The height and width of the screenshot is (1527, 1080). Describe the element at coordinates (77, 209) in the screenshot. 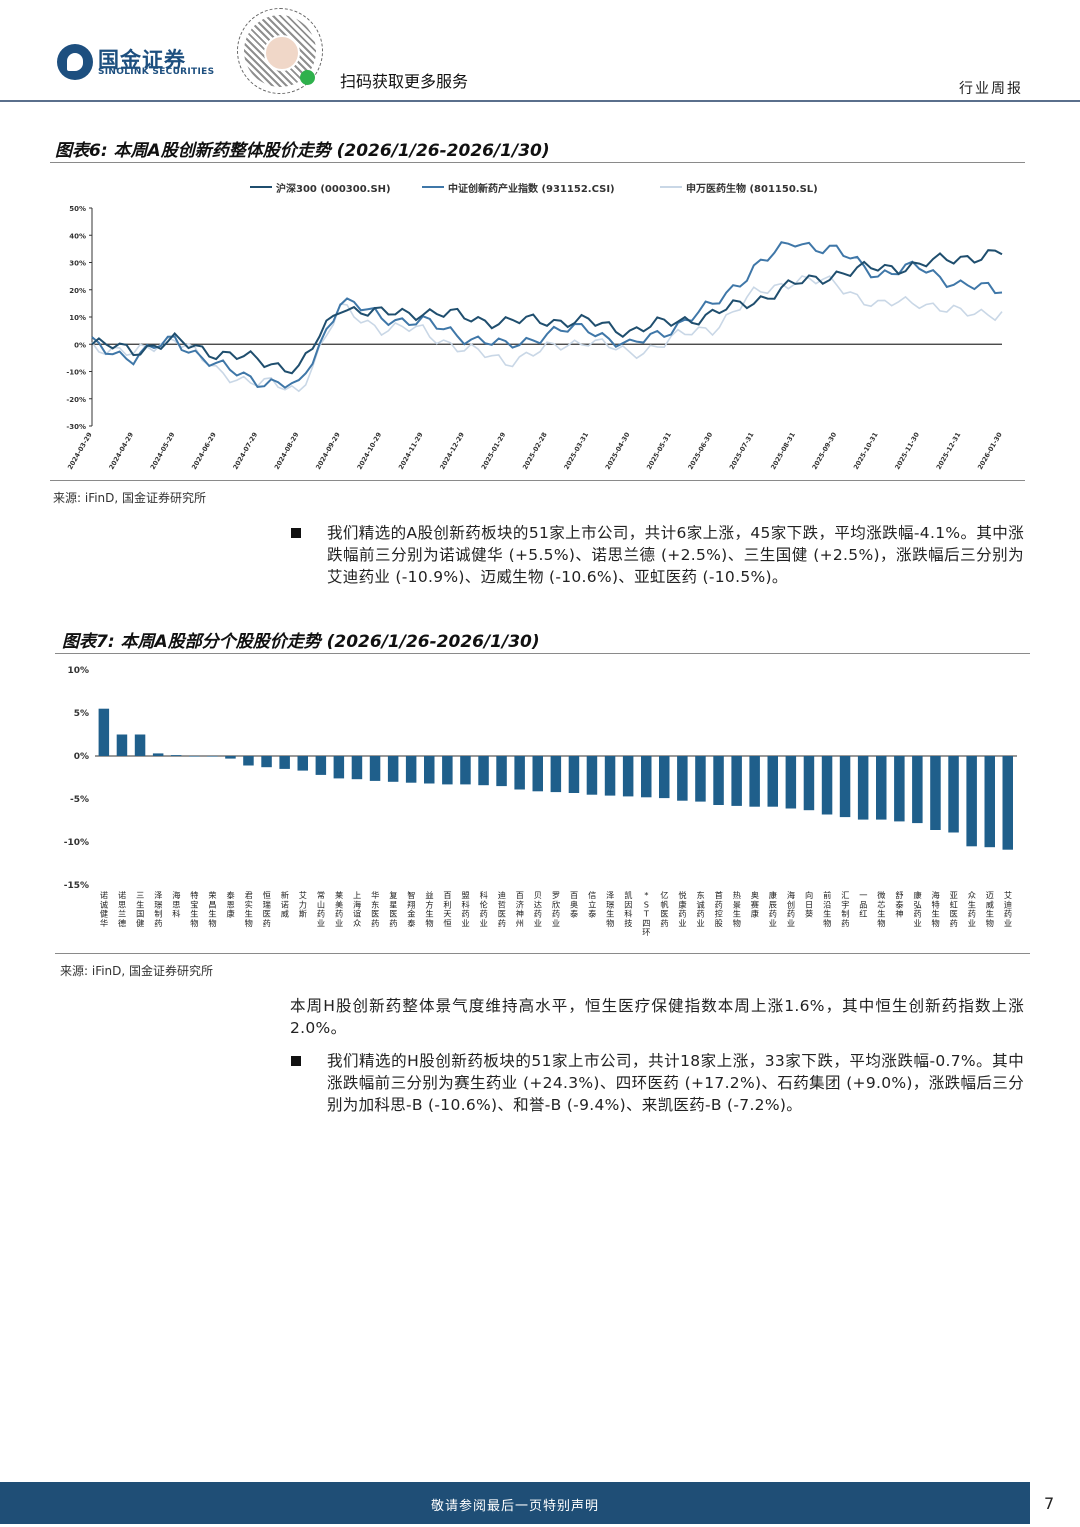

I see `y-tick-label: 50%` at that location.